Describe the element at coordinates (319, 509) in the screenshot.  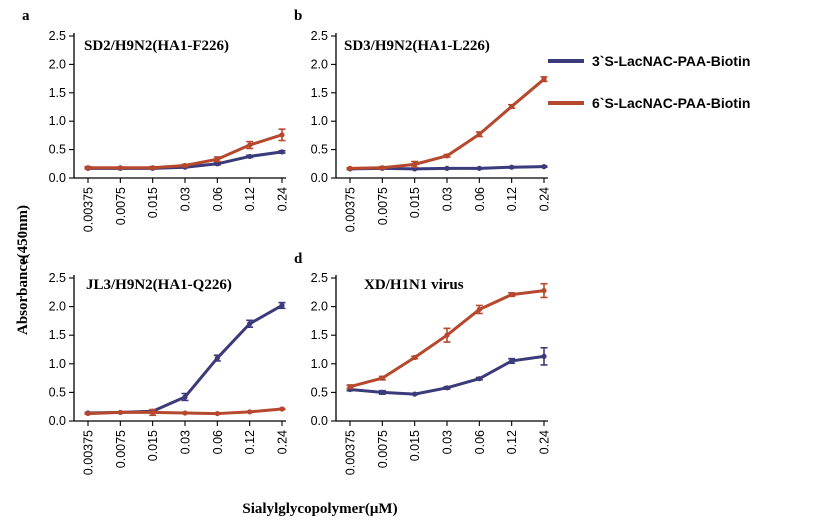
I see `x-axis-title: Sialylglycopolymer(μM)` at that location.